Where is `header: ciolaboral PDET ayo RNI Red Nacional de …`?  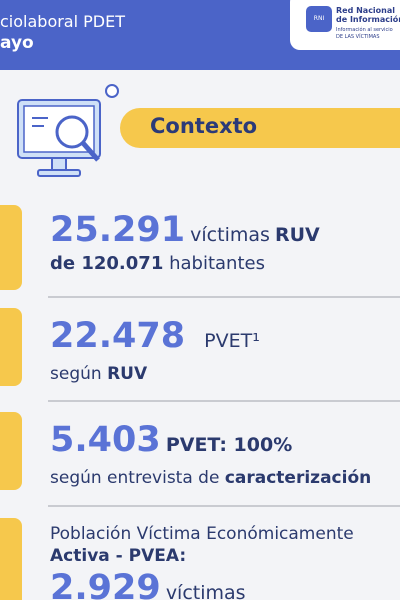 header: ciolaboral PDET ayo RNI Red Nacional de … is located at coordinates (200, 35).